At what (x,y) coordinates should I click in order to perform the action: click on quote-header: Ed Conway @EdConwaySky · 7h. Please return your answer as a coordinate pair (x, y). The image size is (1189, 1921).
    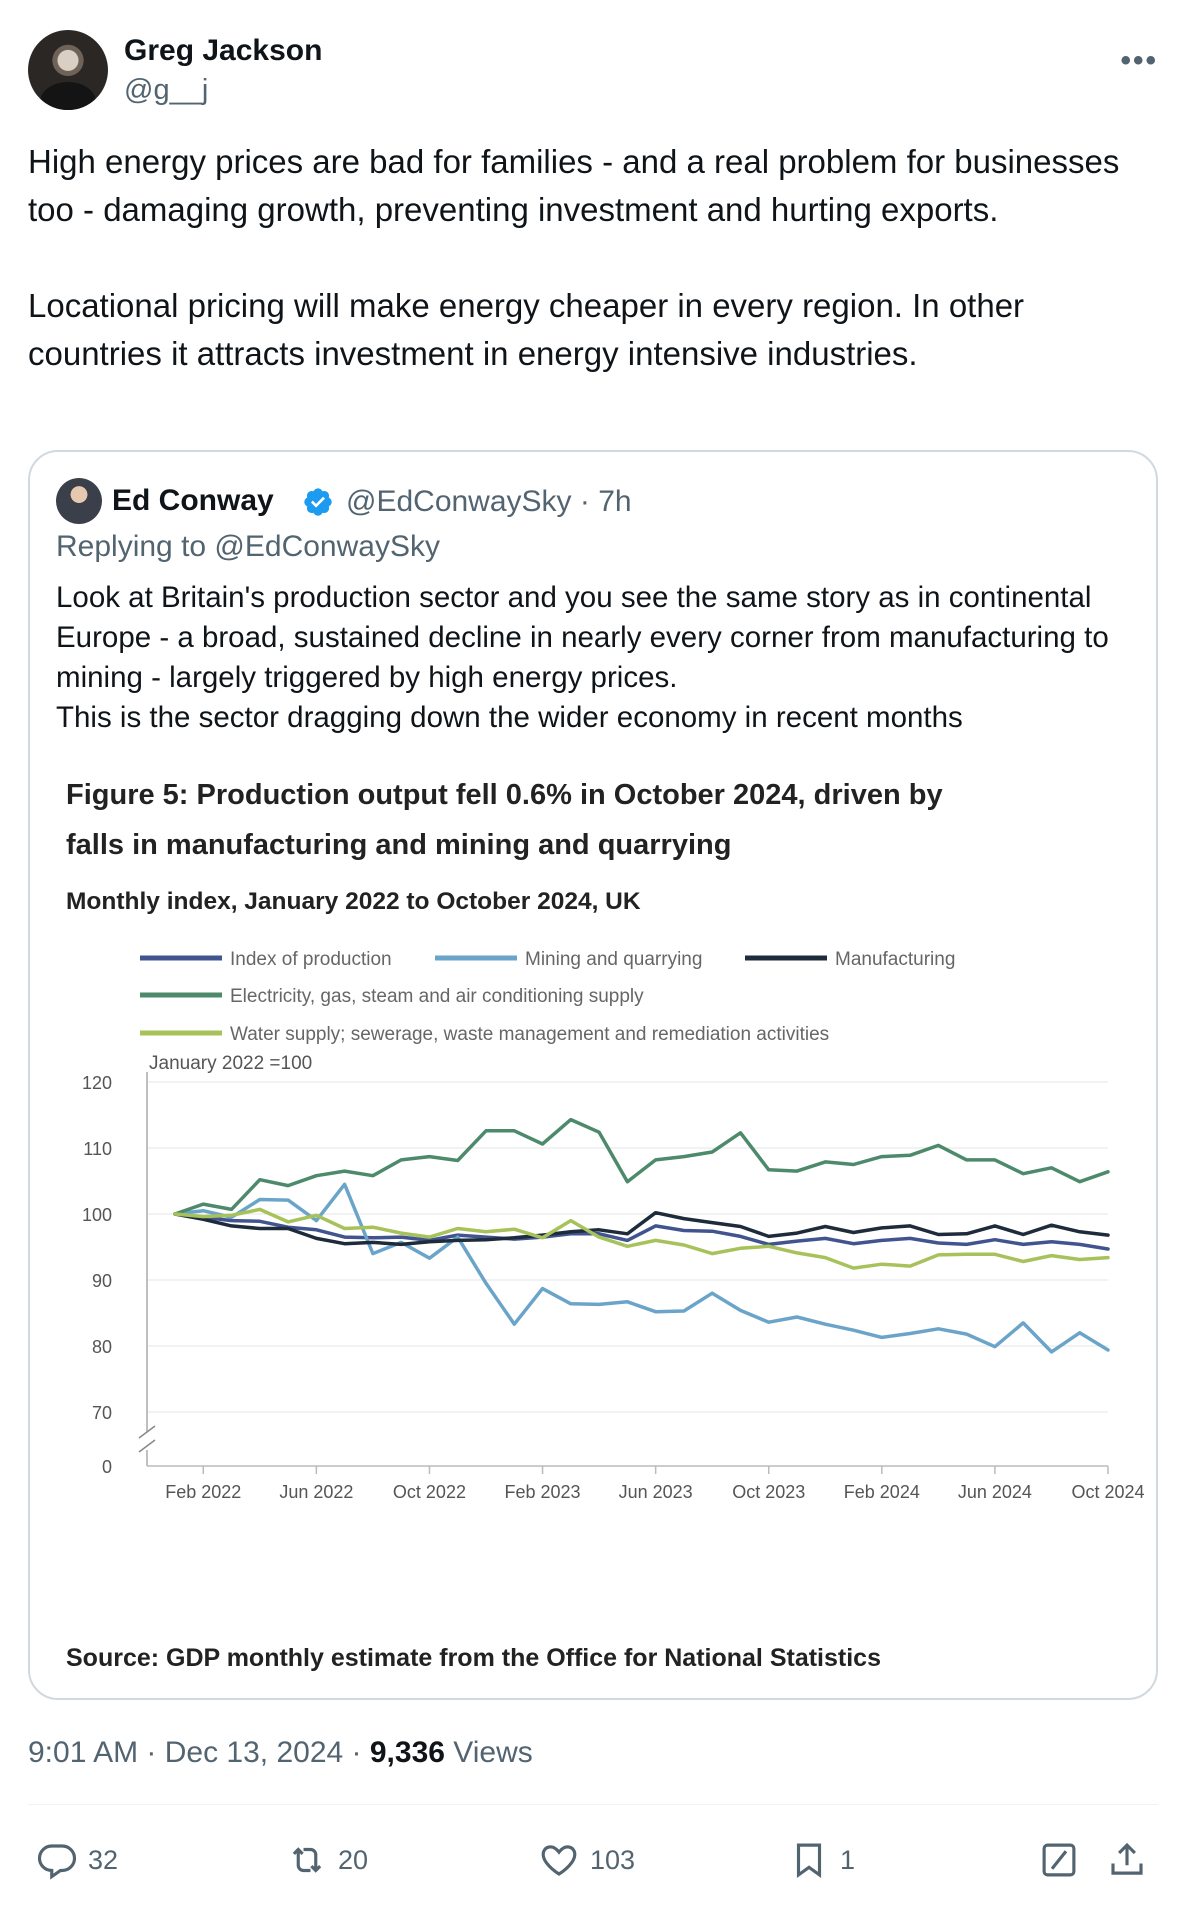
    Looking at the image, I should click on (586, 501).